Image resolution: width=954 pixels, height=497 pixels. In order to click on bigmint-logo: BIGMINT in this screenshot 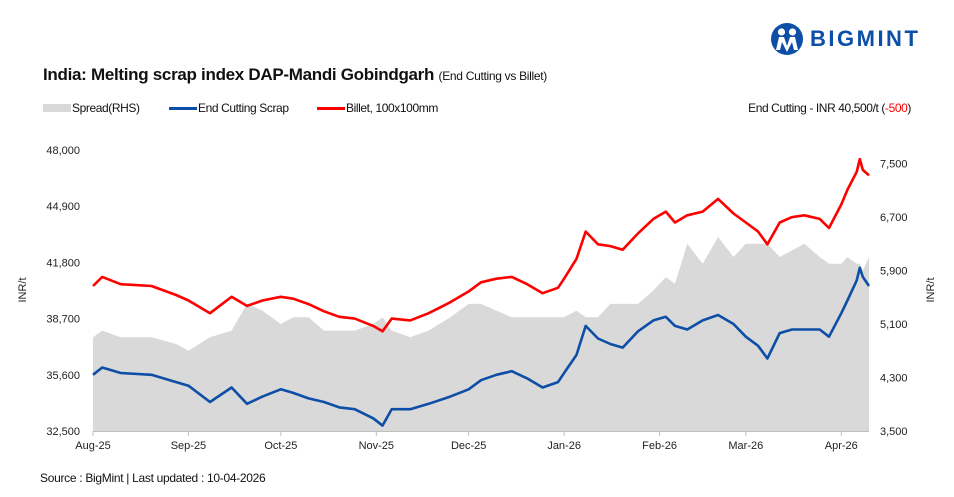, I will do `click(845, 39)`.